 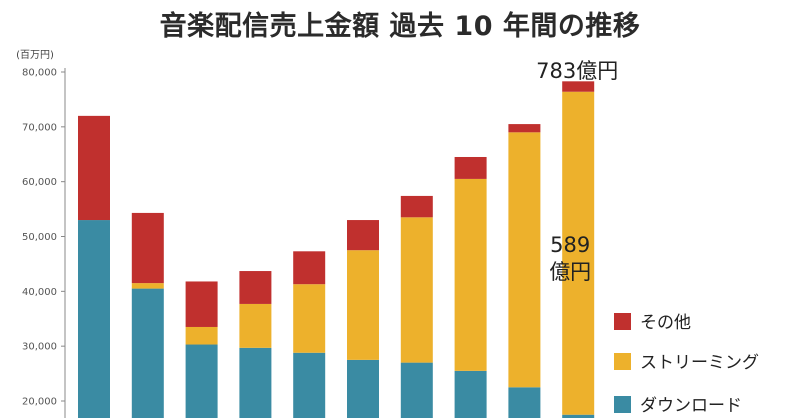 I want to click on legend-download-label: ダウンロード, so click(x=691, y=406).